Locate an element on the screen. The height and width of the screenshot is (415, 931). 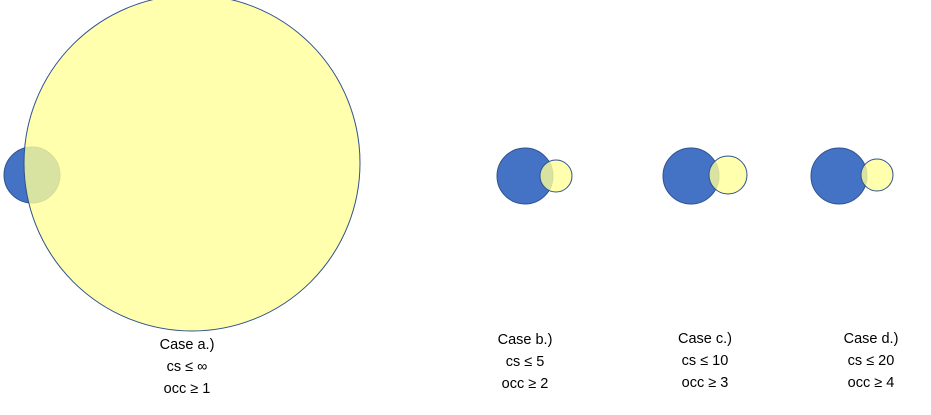
case-d-blue-circle is located at coordinates (839, 176).